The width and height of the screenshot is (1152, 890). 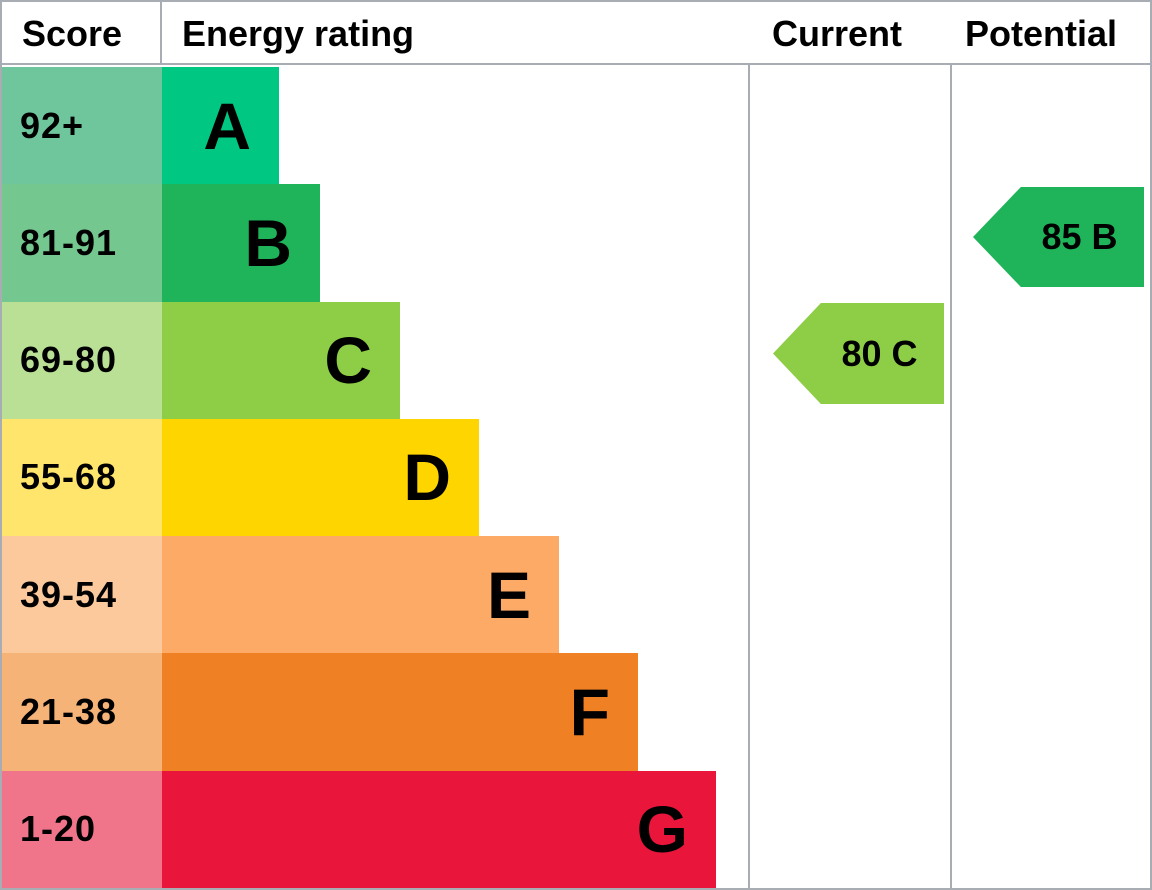 I want to click on score-range: 92+, so click(x=82, y=126).